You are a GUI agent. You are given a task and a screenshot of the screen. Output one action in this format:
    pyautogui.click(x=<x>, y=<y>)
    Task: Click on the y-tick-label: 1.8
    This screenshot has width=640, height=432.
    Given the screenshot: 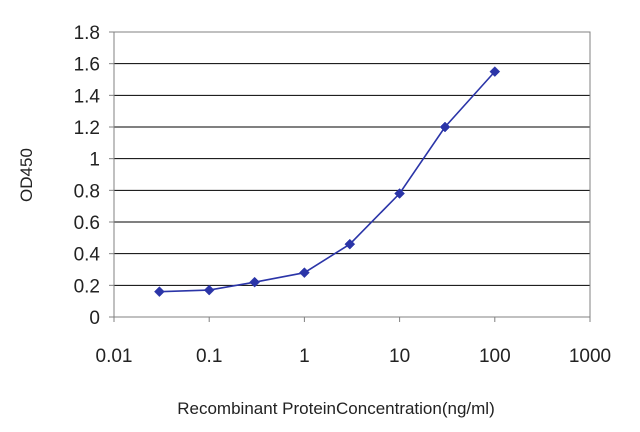 What is the action you would take?
    pyautogui.click(x=87, y=33)
    